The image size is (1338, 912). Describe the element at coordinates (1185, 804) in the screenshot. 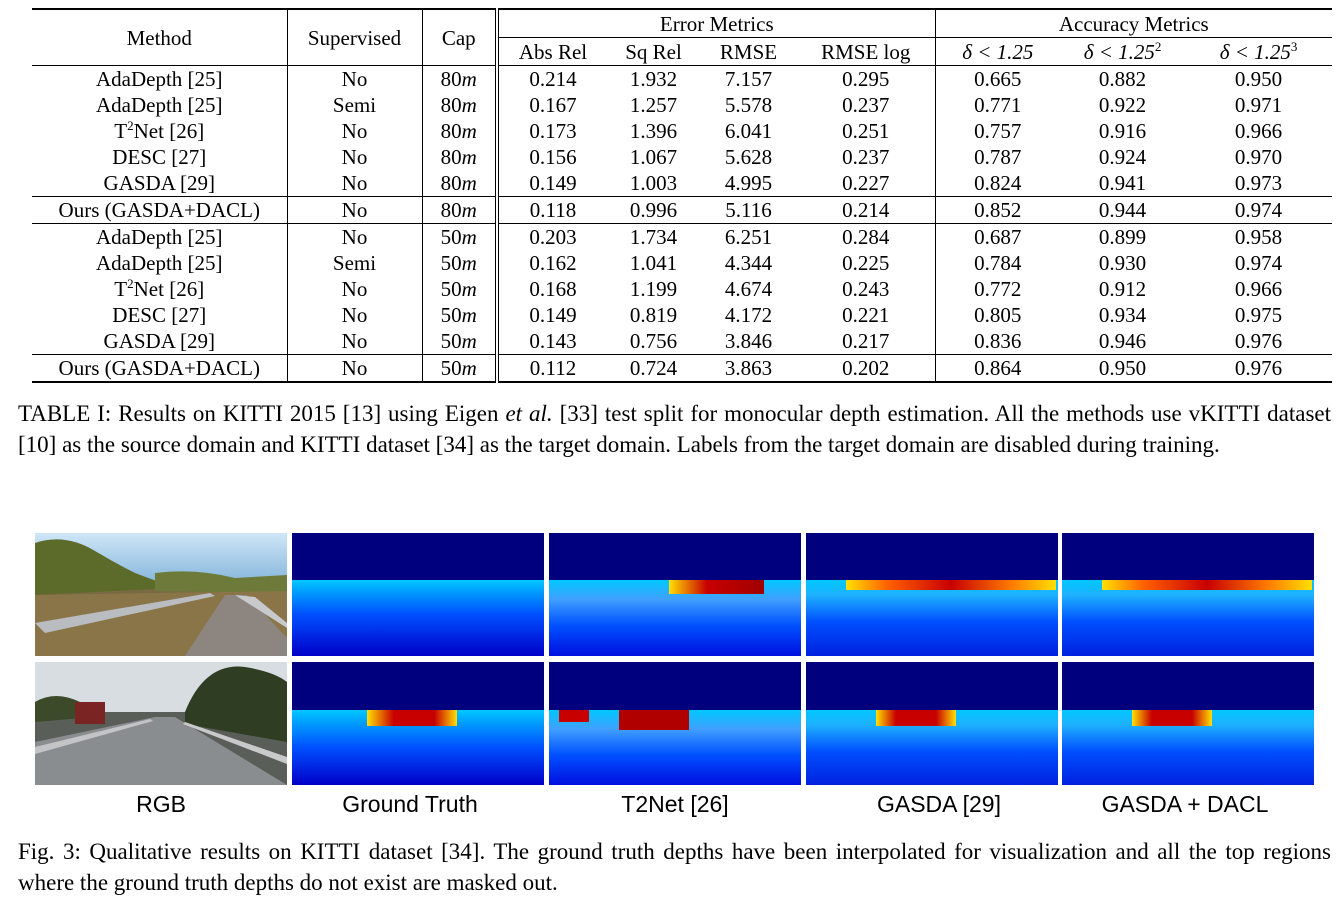

I see `label-gasda-dacl: GASDA + DACL` at that location.